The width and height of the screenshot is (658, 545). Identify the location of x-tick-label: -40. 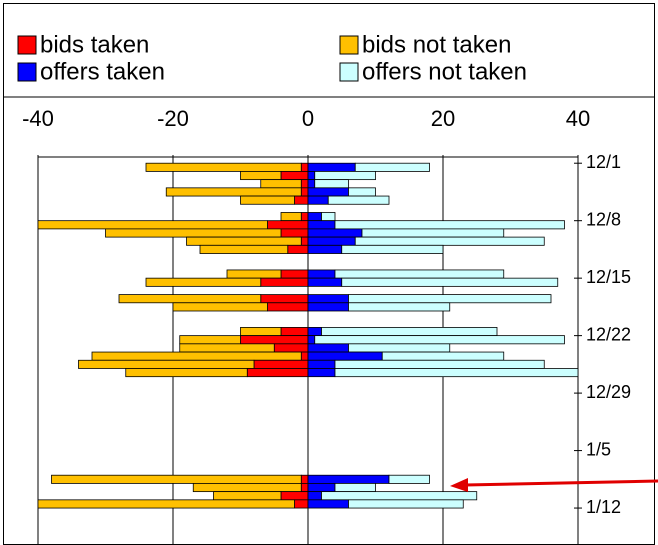
(38, 118).